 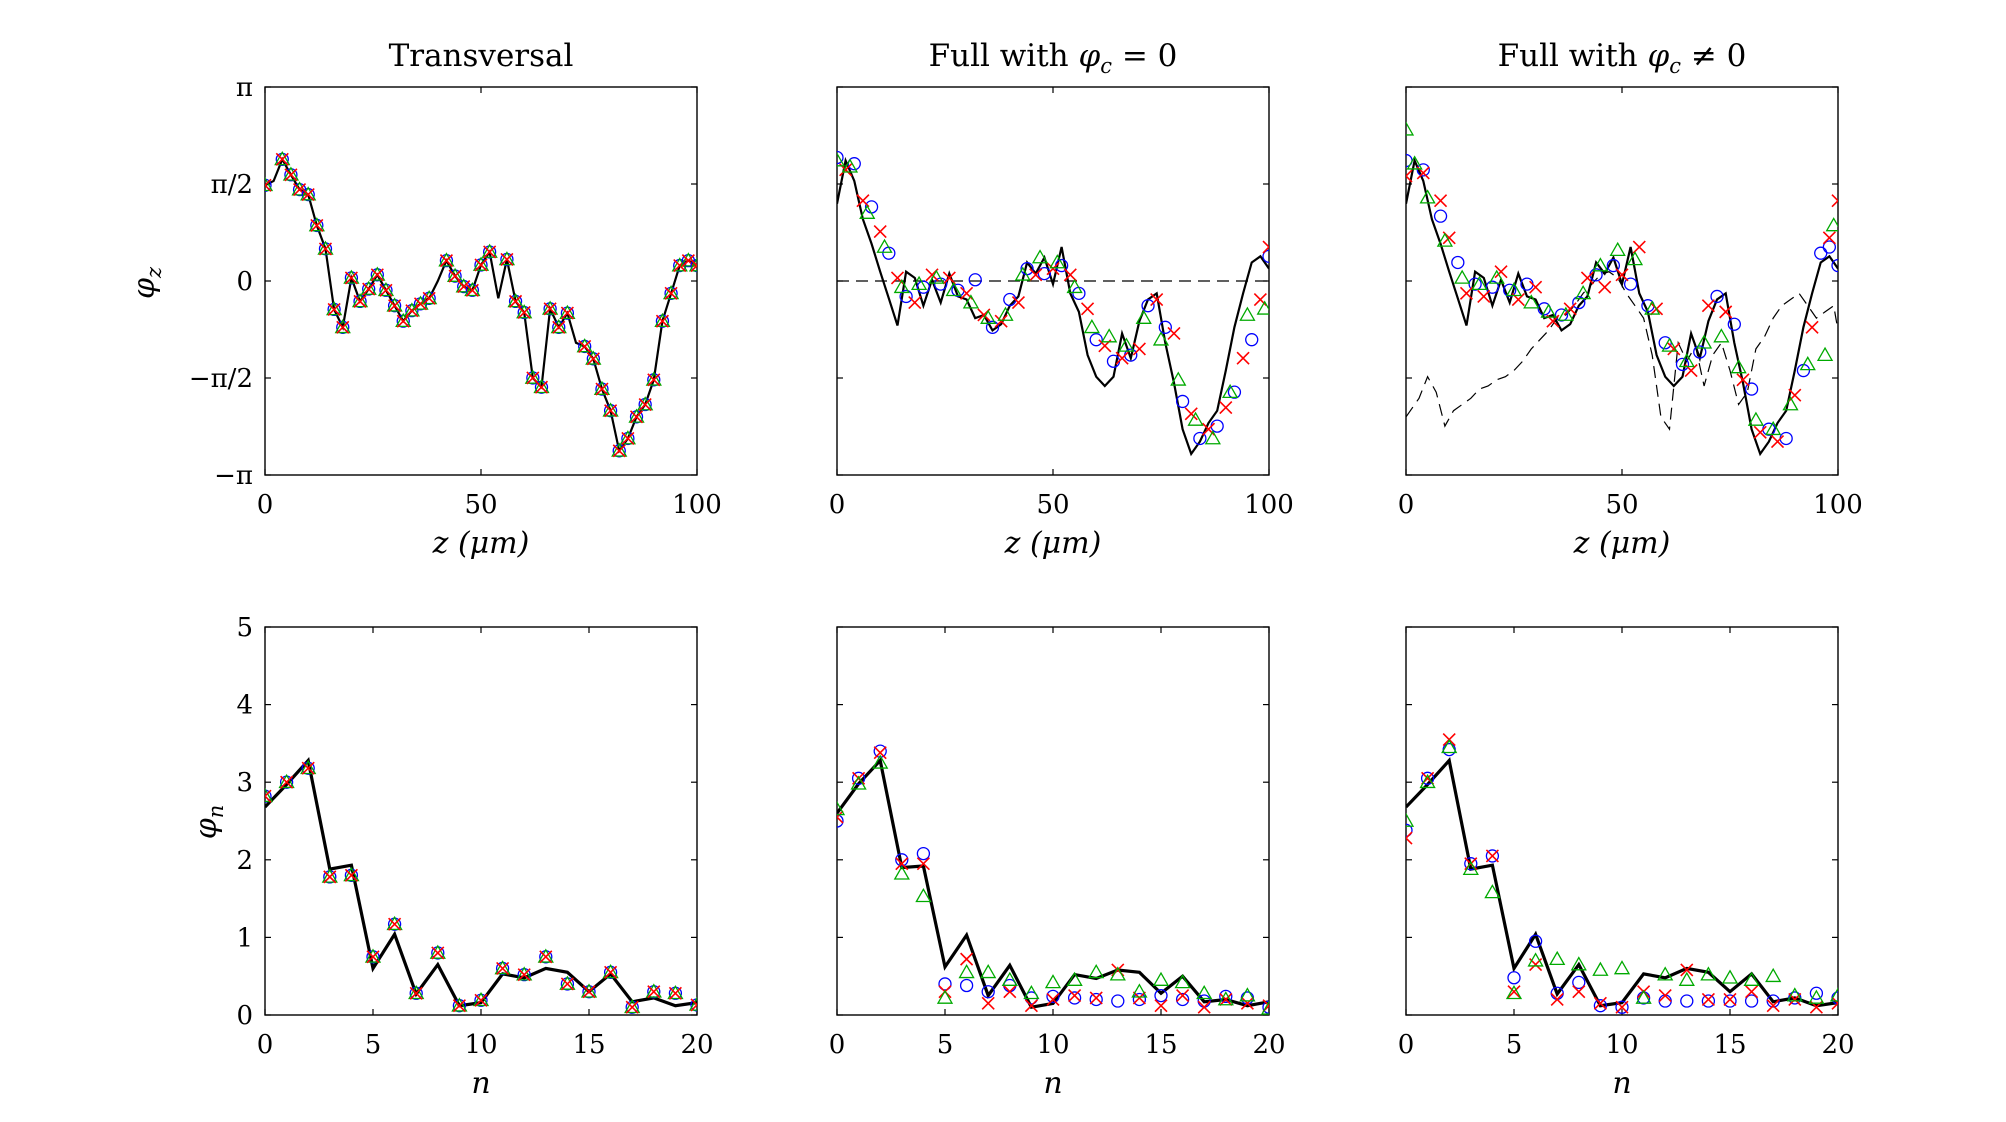 I want to click on title-full-phic-zero: Full with φc = 0, so click(x=1053, y=58).